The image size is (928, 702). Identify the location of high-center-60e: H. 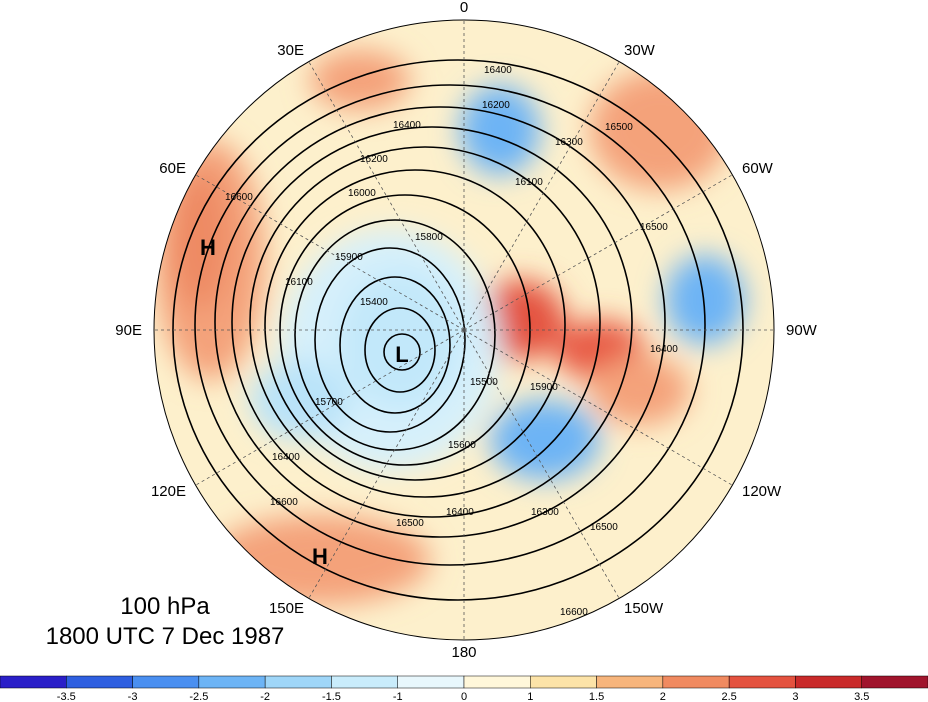
(208, 247).